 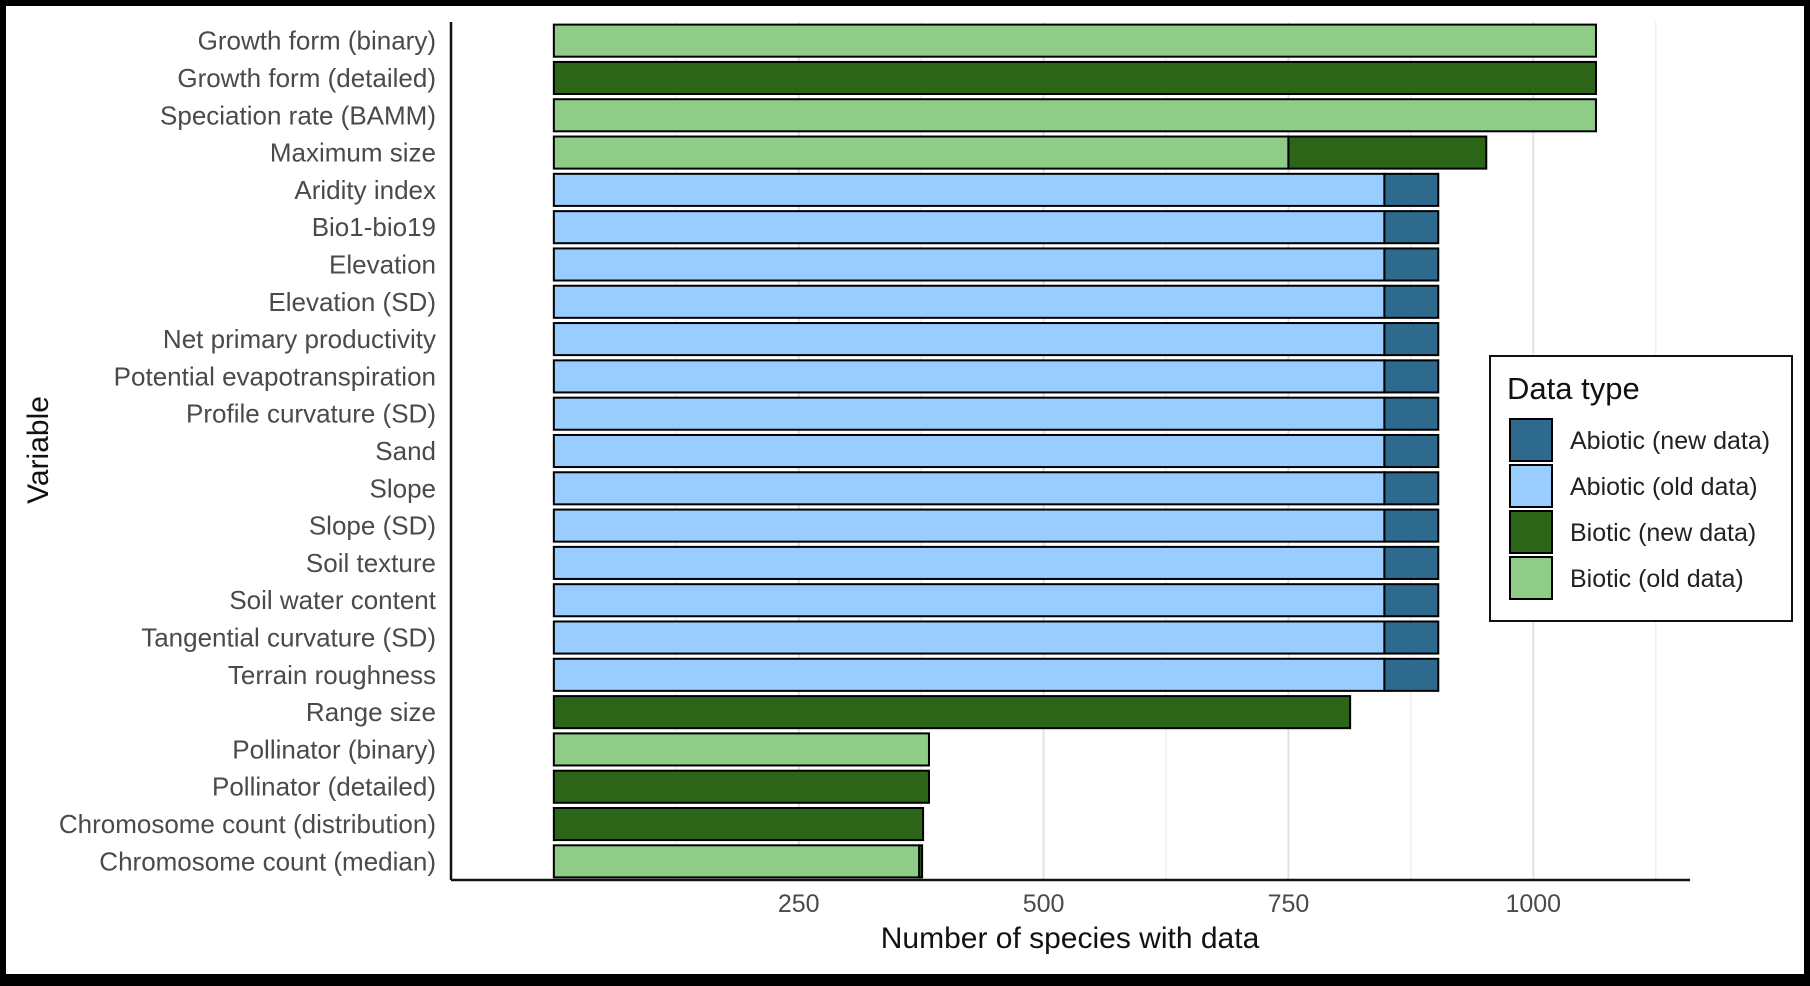 I want to click on legend-swatch-abiotic-old-data, so click(x=1531, y=486).